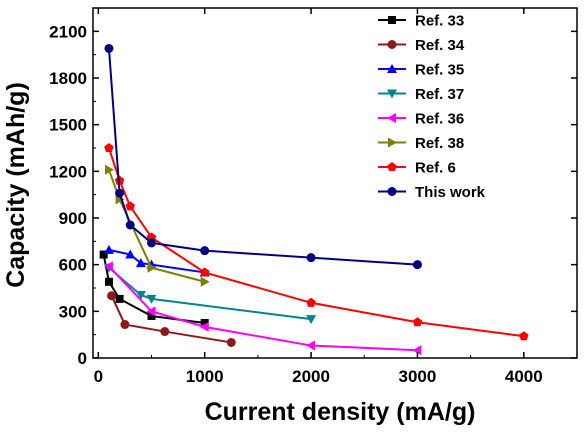 The width and height of the screenshot is (585, 432). I want to click on legend-label: Ref. 33, so click(439, 21).